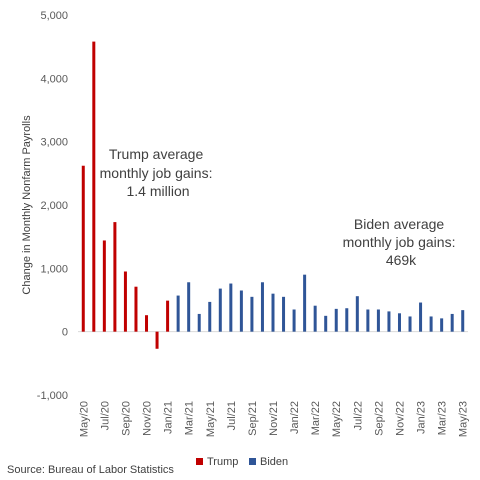 The width and height of the screenshot is (480, 480). What do you see at coordinates (253, 418) in the screenshot?
I see `x-tick-label: Sep/21` at bounding box center [253, 418].